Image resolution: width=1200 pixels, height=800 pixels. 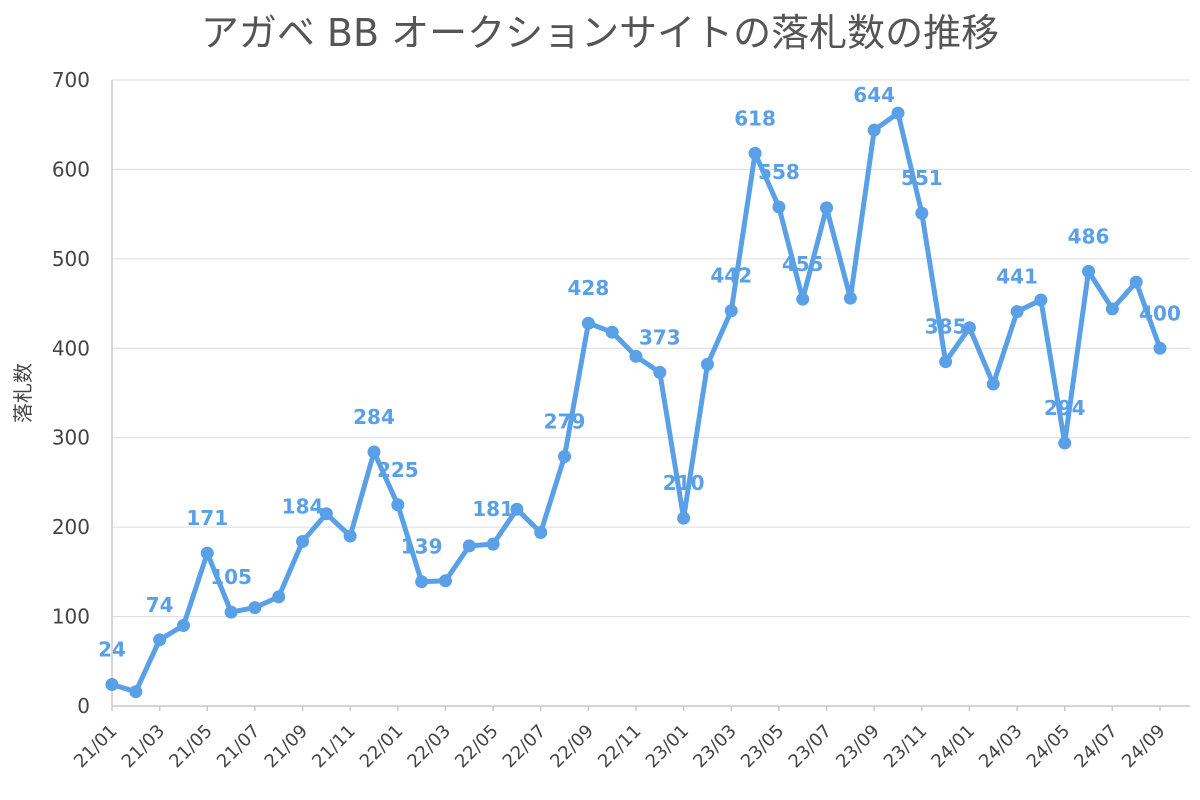 I want to click on x-tick-label: 22/09, so click(x=572, y=747).